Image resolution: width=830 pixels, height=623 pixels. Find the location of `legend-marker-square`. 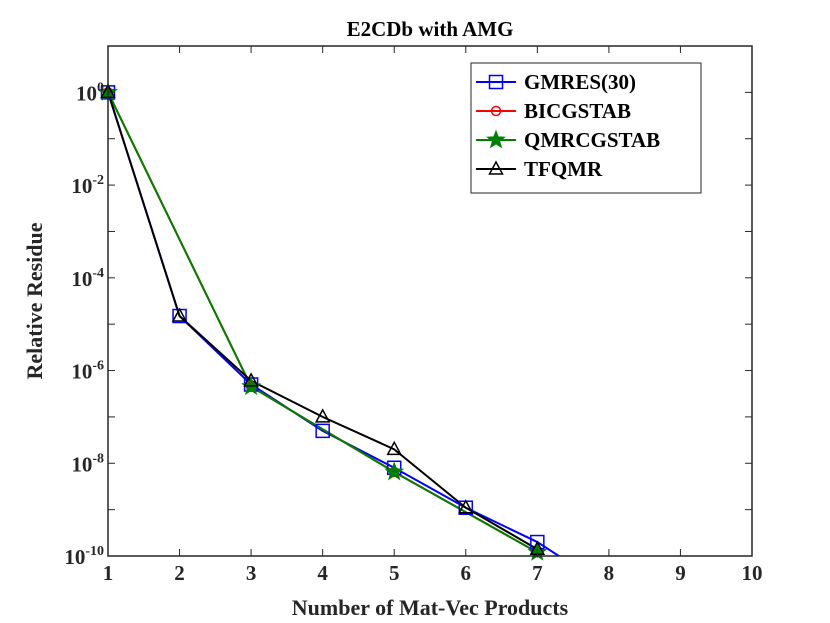

legend-marker-square is located at coordinates (496, 82).